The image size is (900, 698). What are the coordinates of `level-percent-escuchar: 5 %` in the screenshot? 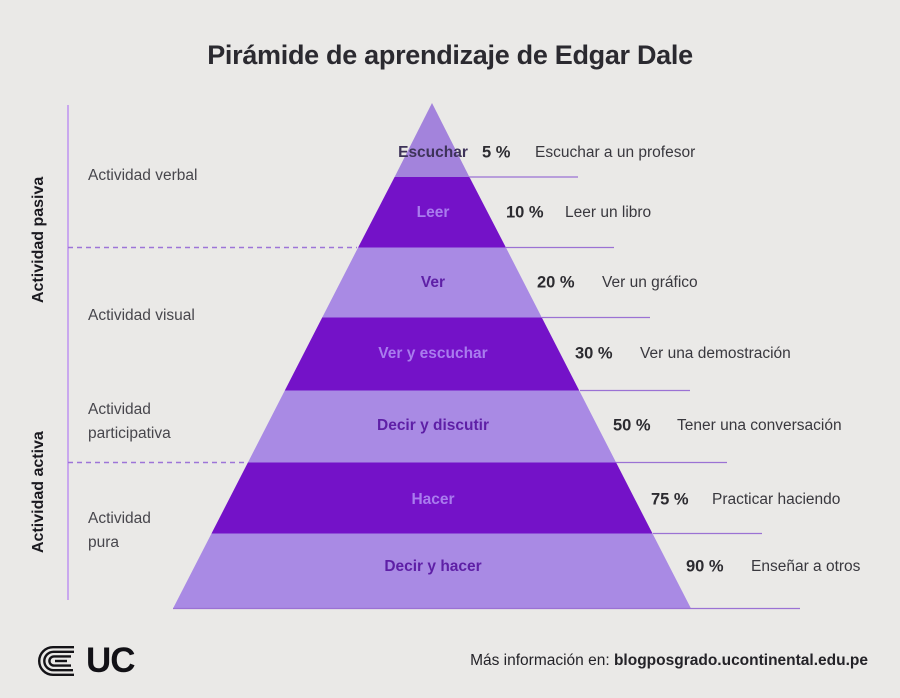 It's located at (496, 152).